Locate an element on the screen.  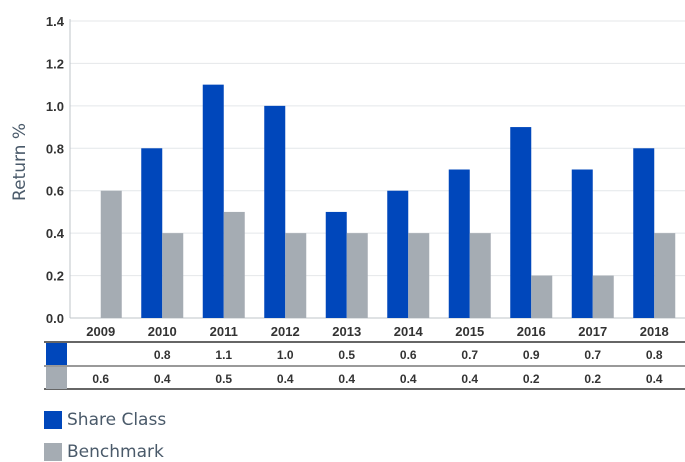
y-tick-label: 0.6 is located at coordinates (55, 191).